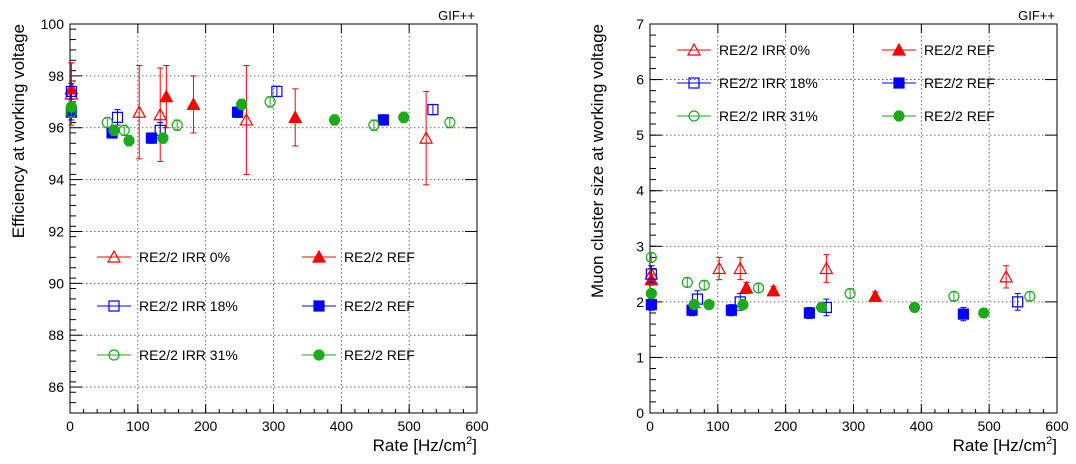  What do you see at coordinates (1049, 441) in the screenshot?
I see `x-axis-label-sup: 2` at bounding box center [1049, 441].